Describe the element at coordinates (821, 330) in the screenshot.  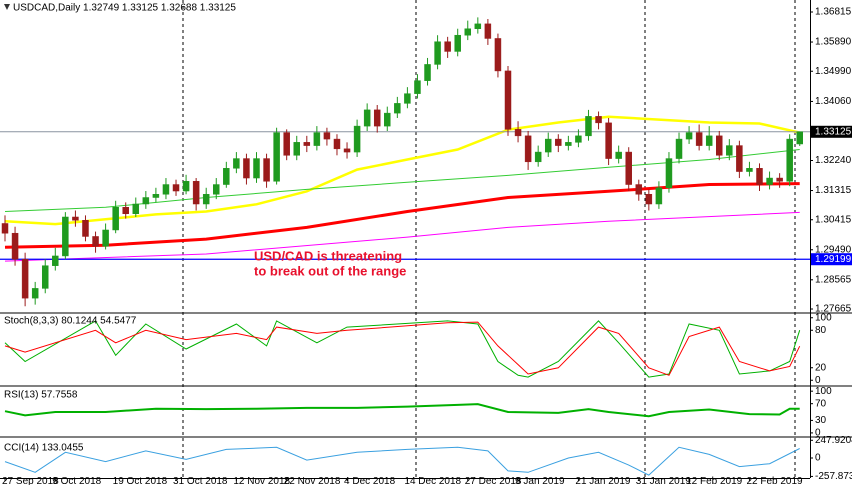
I see `y-tick-label: 80` at that location.